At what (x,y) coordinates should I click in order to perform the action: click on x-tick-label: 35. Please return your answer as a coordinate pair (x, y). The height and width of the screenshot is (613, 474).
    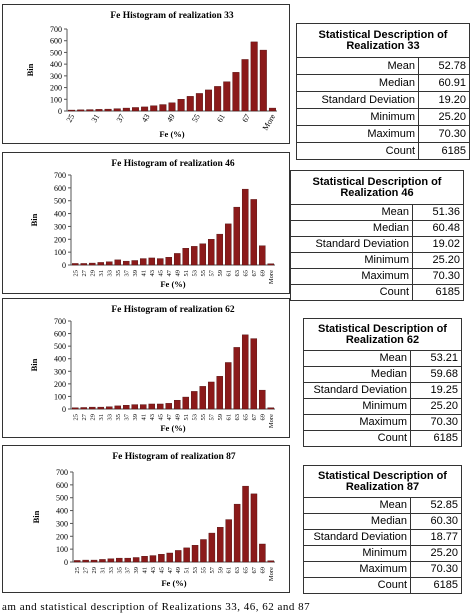
    Looking at the image, I should click on (119, 570).